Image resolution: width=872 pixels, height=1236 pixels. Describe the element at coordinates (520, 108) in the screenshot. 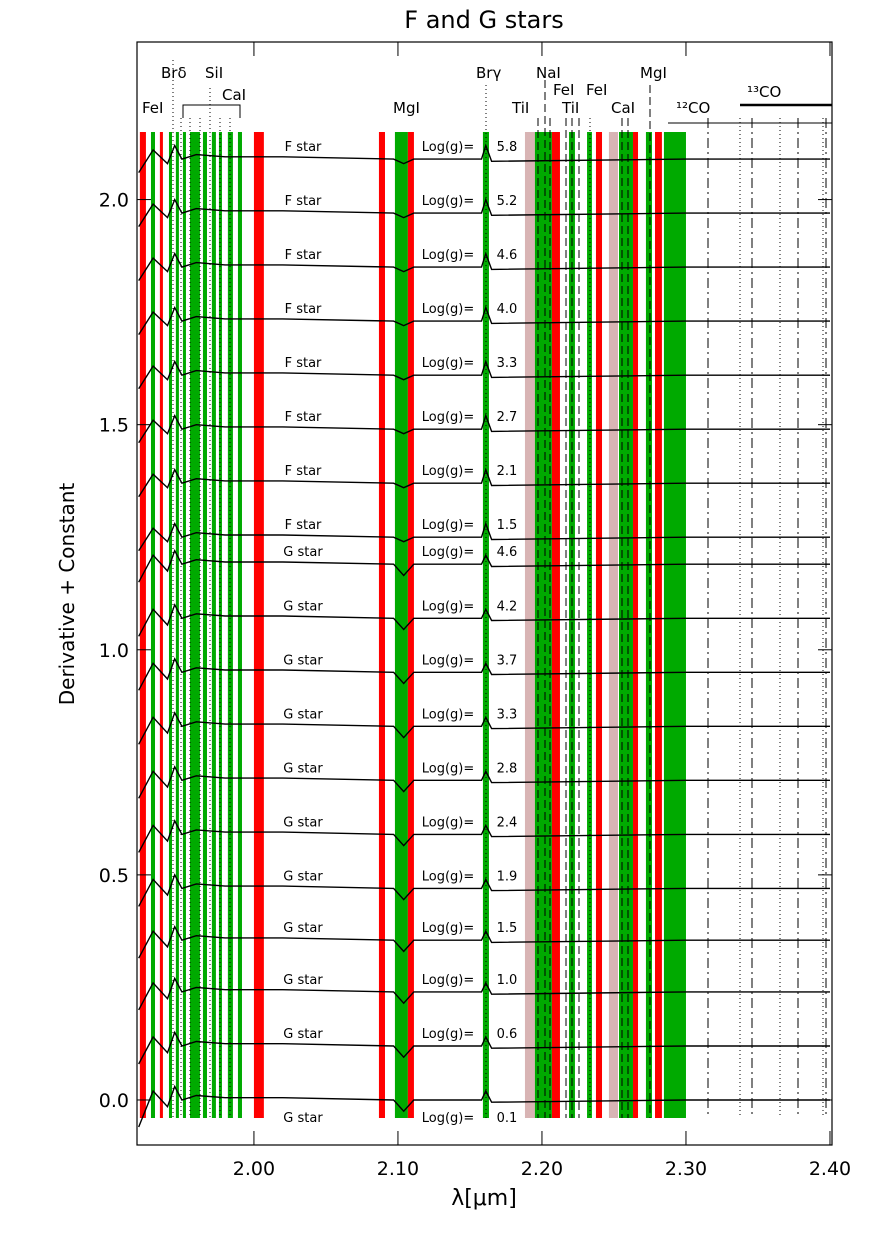

I see `line-id-label: TiI` at that location.